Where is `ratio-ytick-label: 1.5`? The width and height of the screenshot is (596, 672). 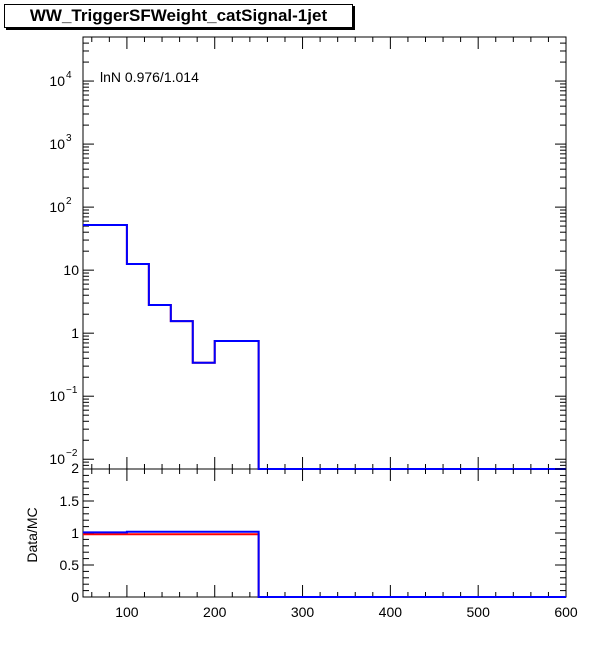
ratio-ytick-label: 1.5 is located at coordinates (70, 501).